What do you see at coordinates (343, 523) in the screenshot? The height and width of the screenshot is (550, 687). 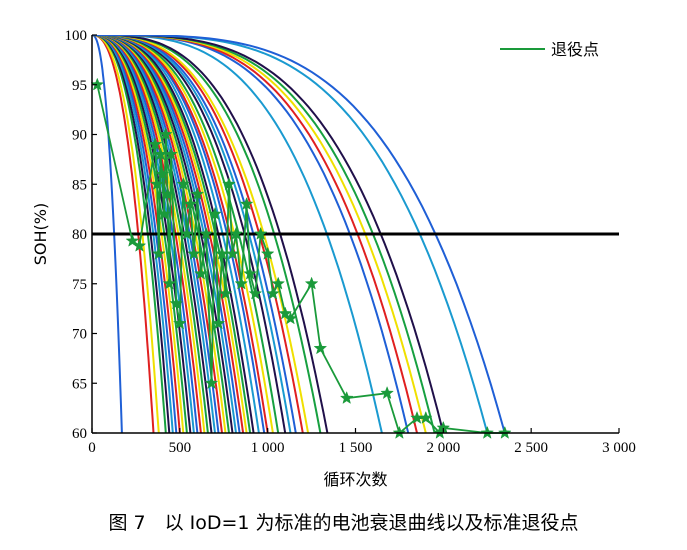 I see `figure-caption: 图 7 以 IoD=1 为标准的电池衰退曲线以及标准退役点` at bounding box center [343, 523].